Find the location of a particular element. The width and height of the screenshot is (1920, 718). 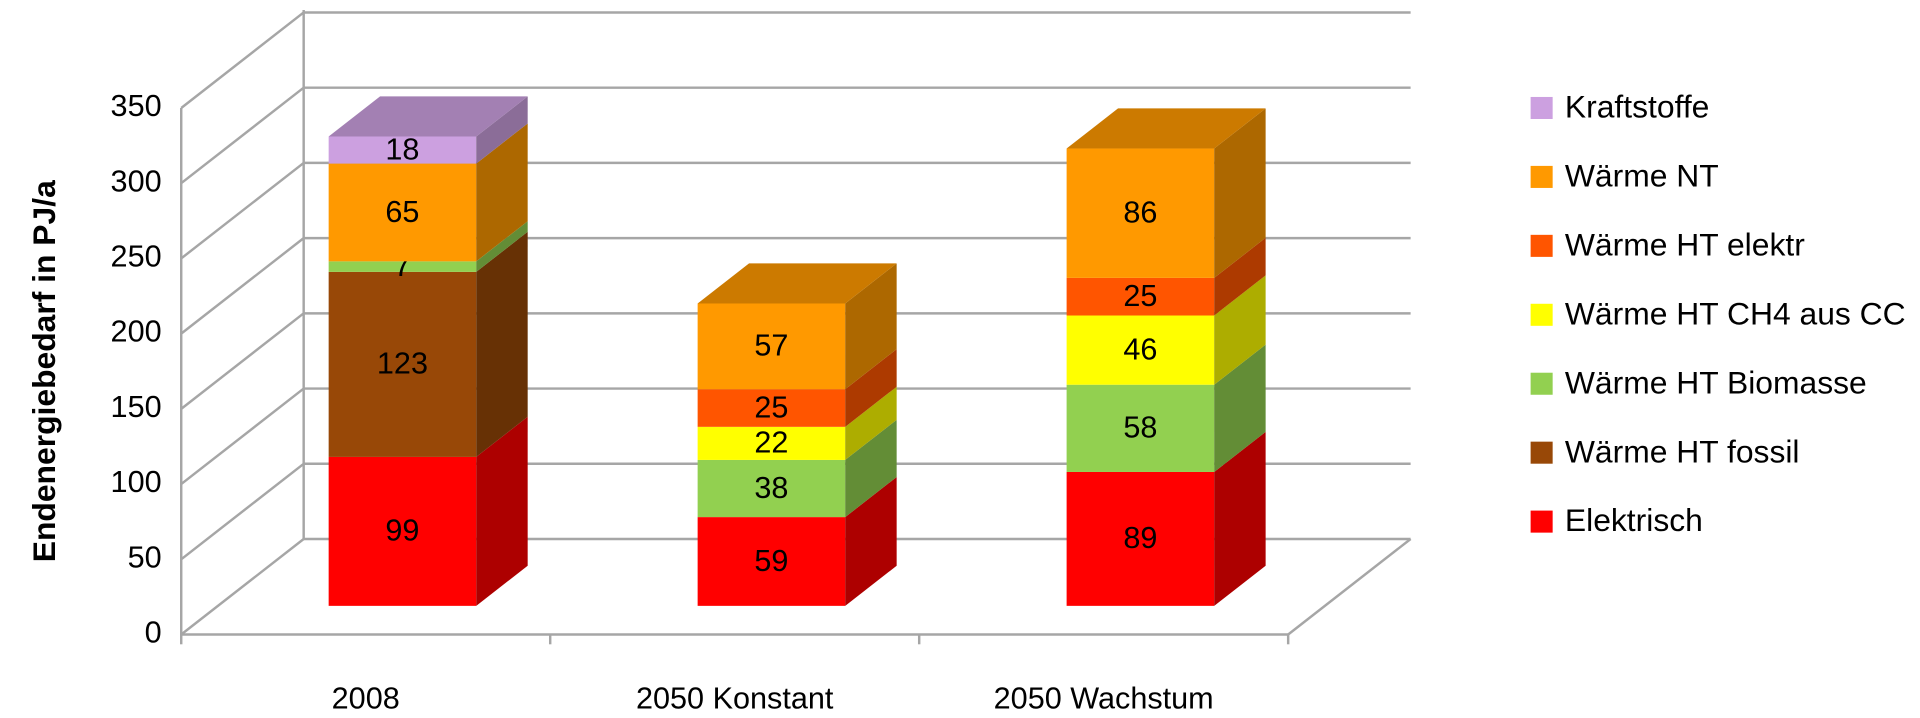

data-label: 65 is located at coordinates (402, 212).